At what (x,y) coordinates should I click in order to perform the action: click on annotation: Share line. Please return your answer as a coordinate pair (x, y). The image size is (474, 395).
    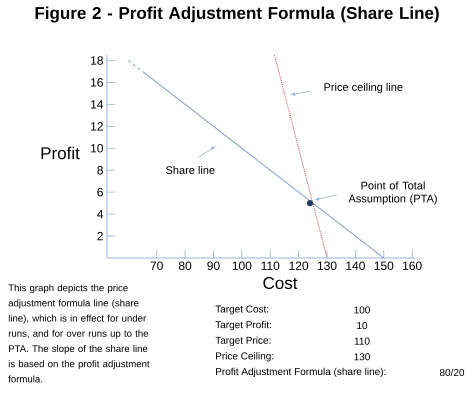
    Looking at the image, I should click on (190, 170).